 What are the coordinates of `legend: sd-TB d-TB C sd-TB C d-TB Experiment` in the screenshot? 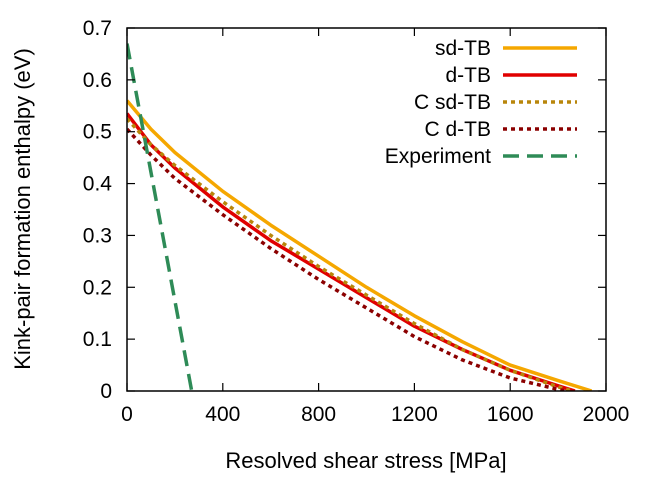 It's located at (481, 102).